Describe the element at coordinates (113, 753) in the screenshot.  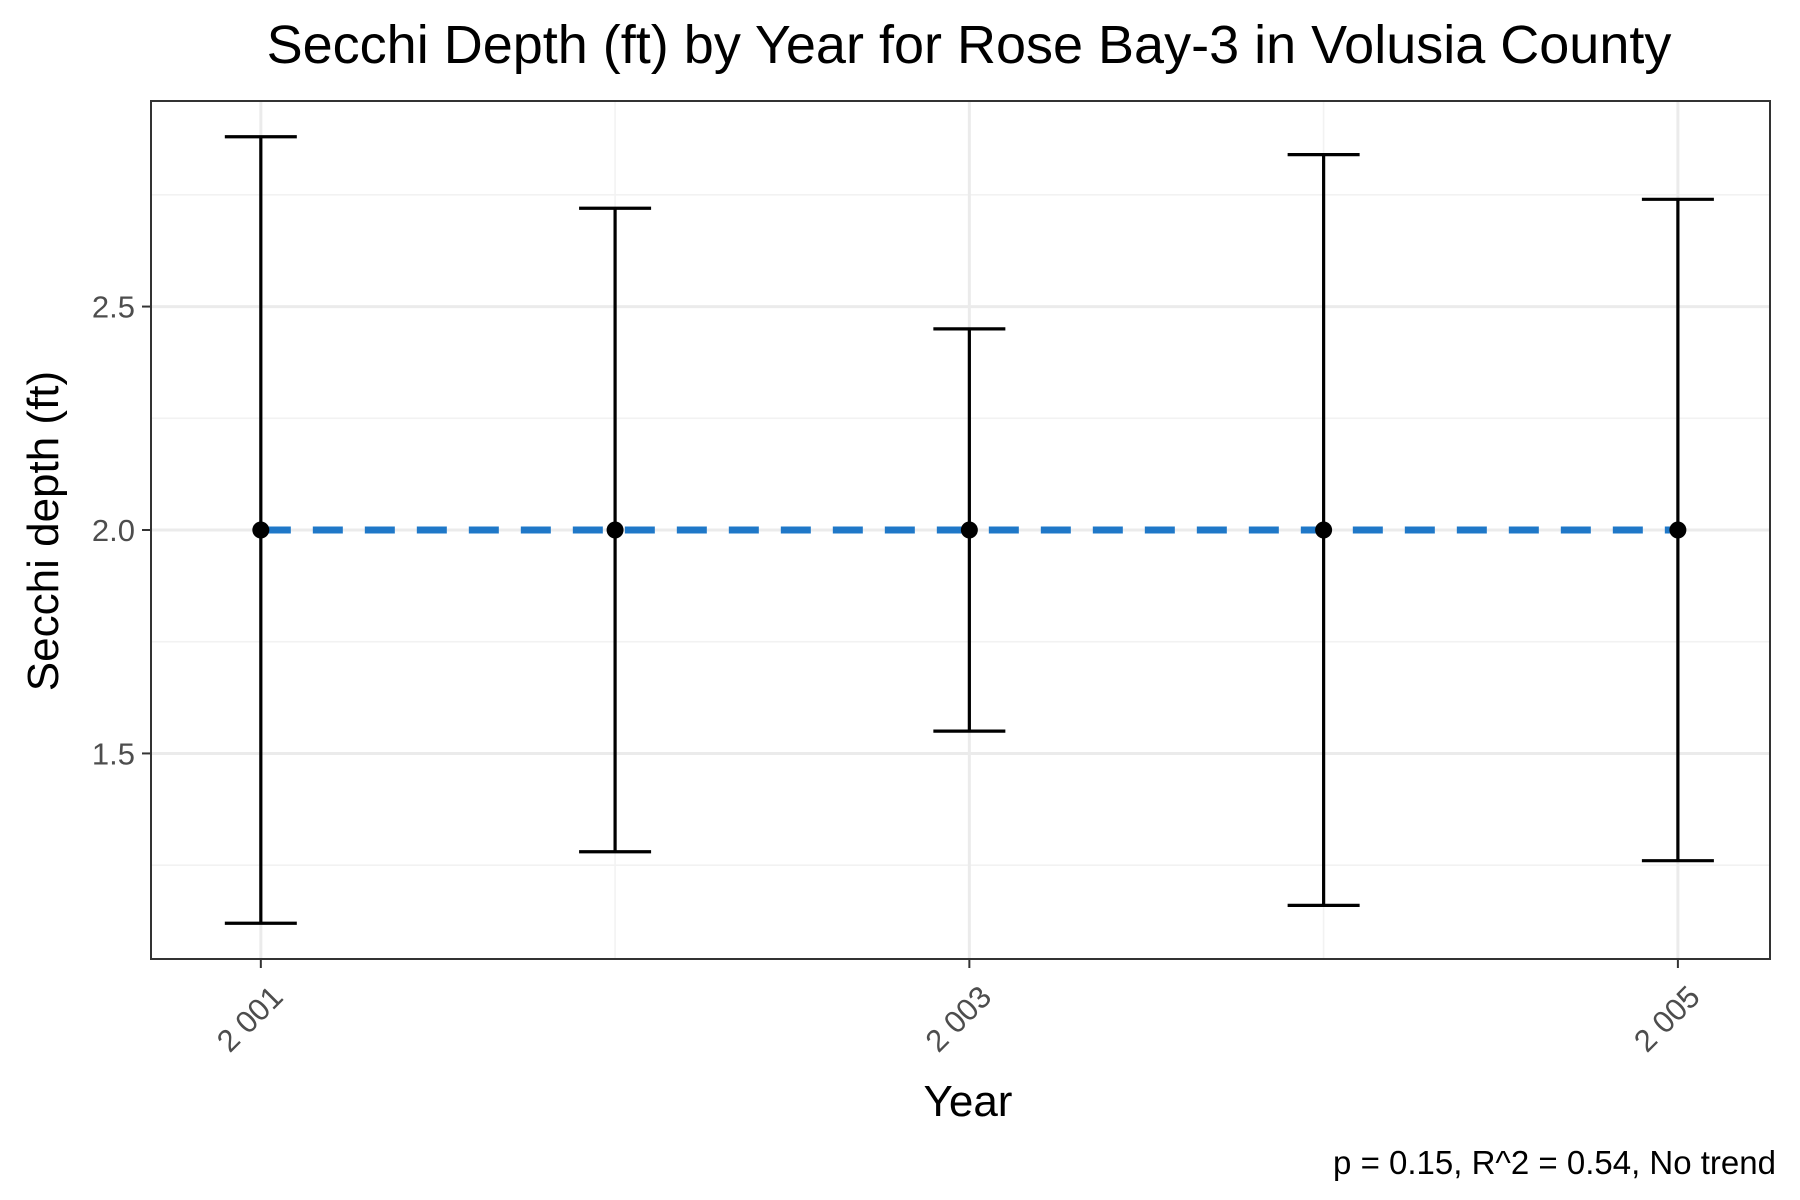
I see `y-tick-label: 1.5` at that location.